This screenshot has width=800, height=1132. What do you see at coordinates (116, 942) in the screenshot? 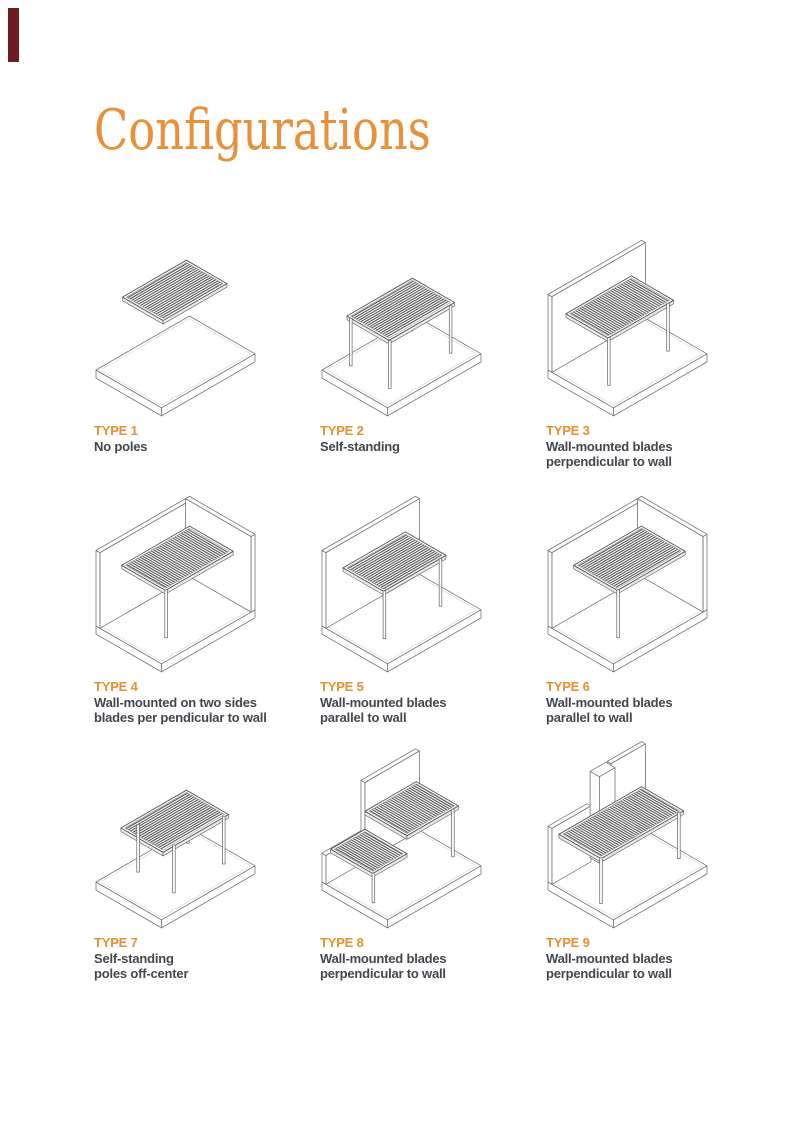
I see `type-label: TYPE 7` at bounding box center [116, 942].